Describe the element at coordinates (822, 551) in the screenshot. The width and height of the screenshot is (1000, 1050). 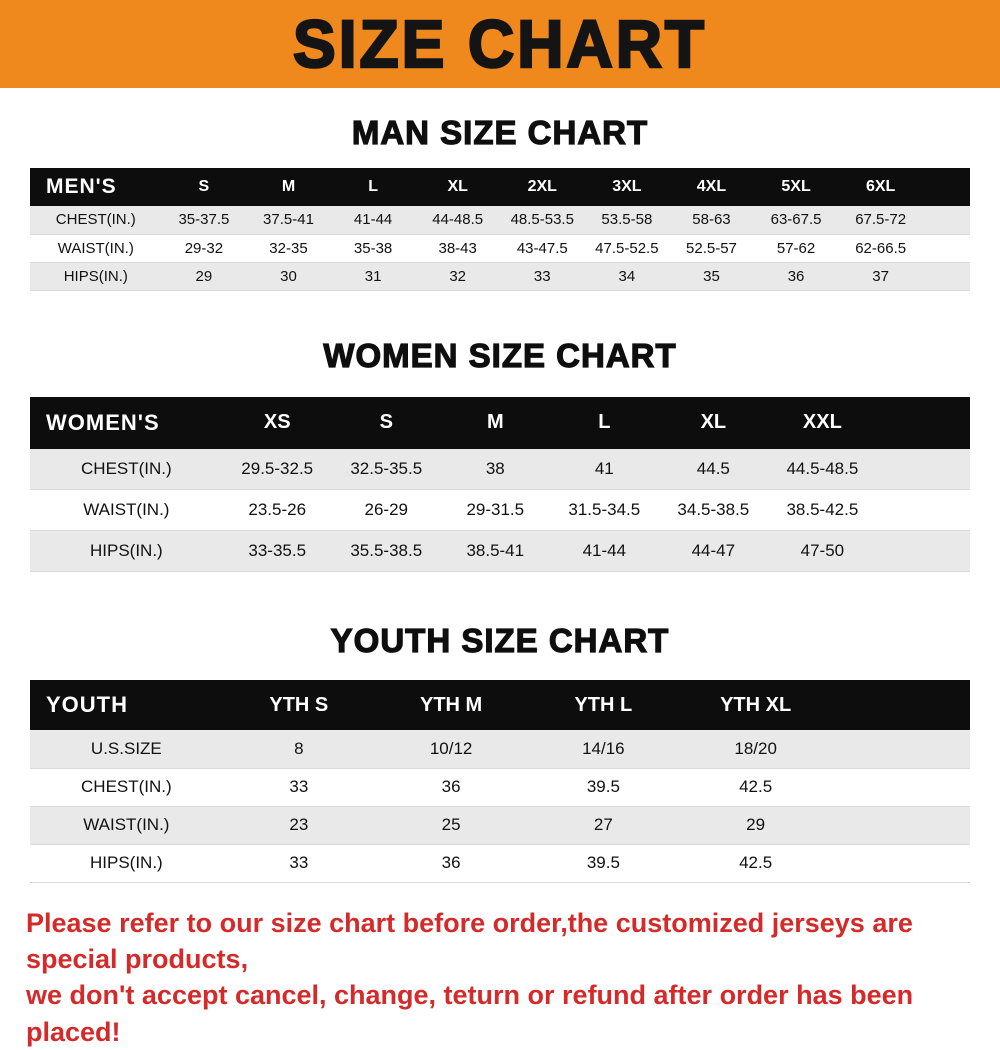
I see `size-cell: 47-50` at that location.